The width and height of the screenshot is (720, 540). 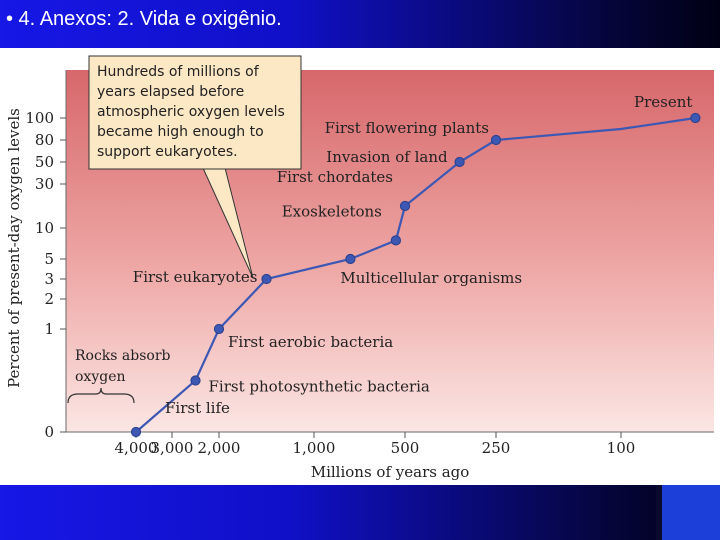 What do you see at coordinates (314, 448) in the screenshot?
I see `x-tick-label: 1,000` at bounding box center [314, 448].